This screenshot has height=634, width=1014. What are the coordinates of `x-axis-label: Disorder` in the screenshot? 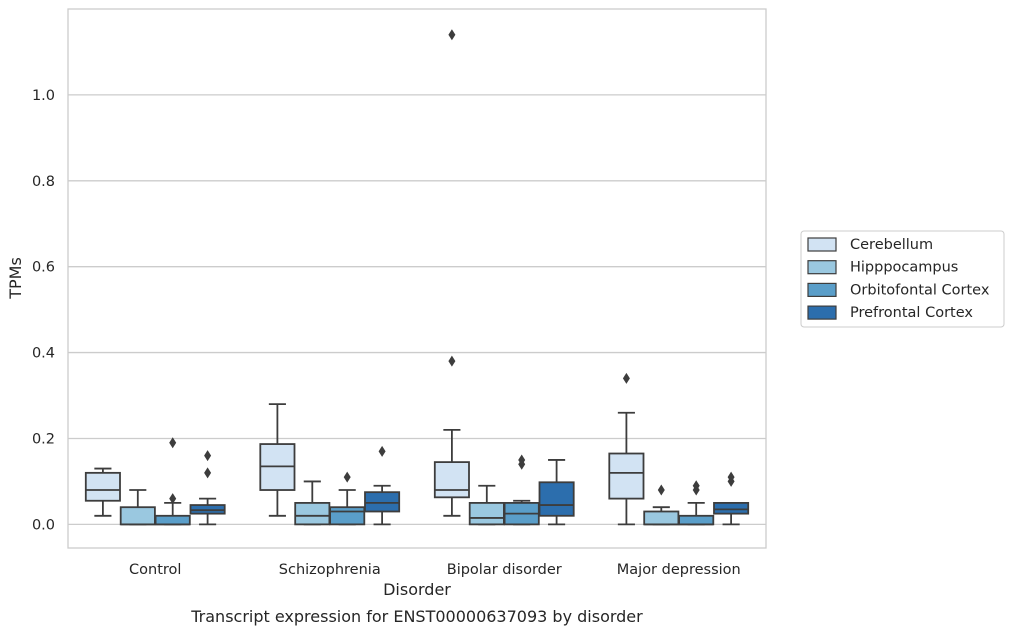 It's located at (417, 589).